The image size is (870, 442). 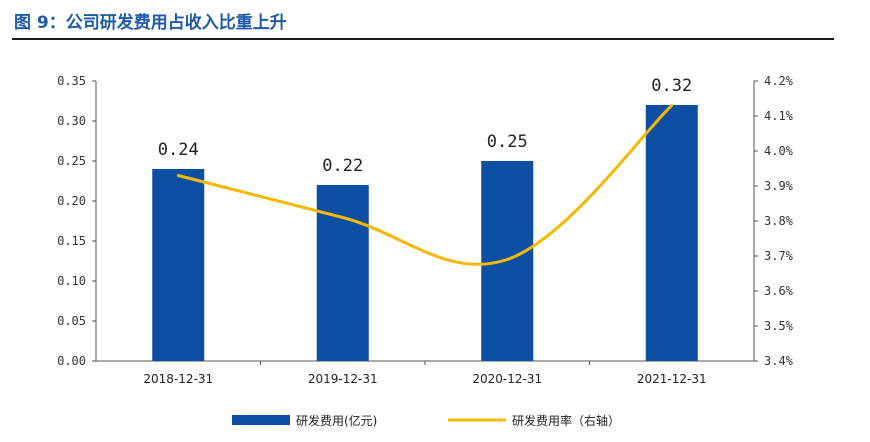 I want to click on legend-bar-label: 研发费用(亿元), so click(x=336, y=420).